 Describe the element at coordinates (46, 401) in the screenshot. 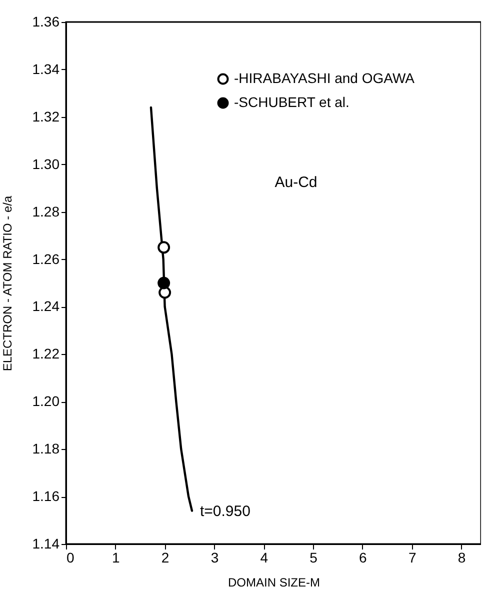

I see `y-tick-label: 1.20` at that location.